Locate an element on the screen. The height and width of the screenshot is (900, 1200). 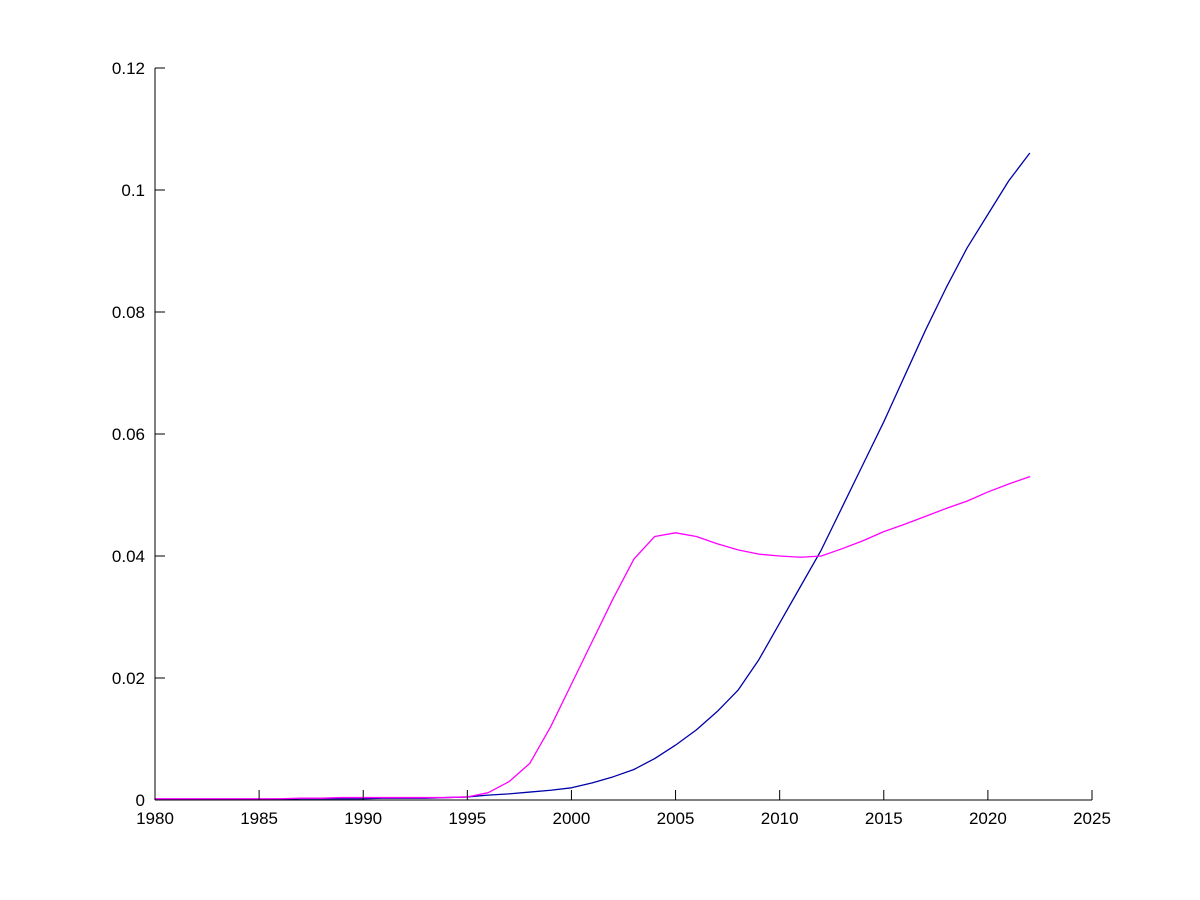
y-tick-label: 0.02 is located at coordinates (128, 678).